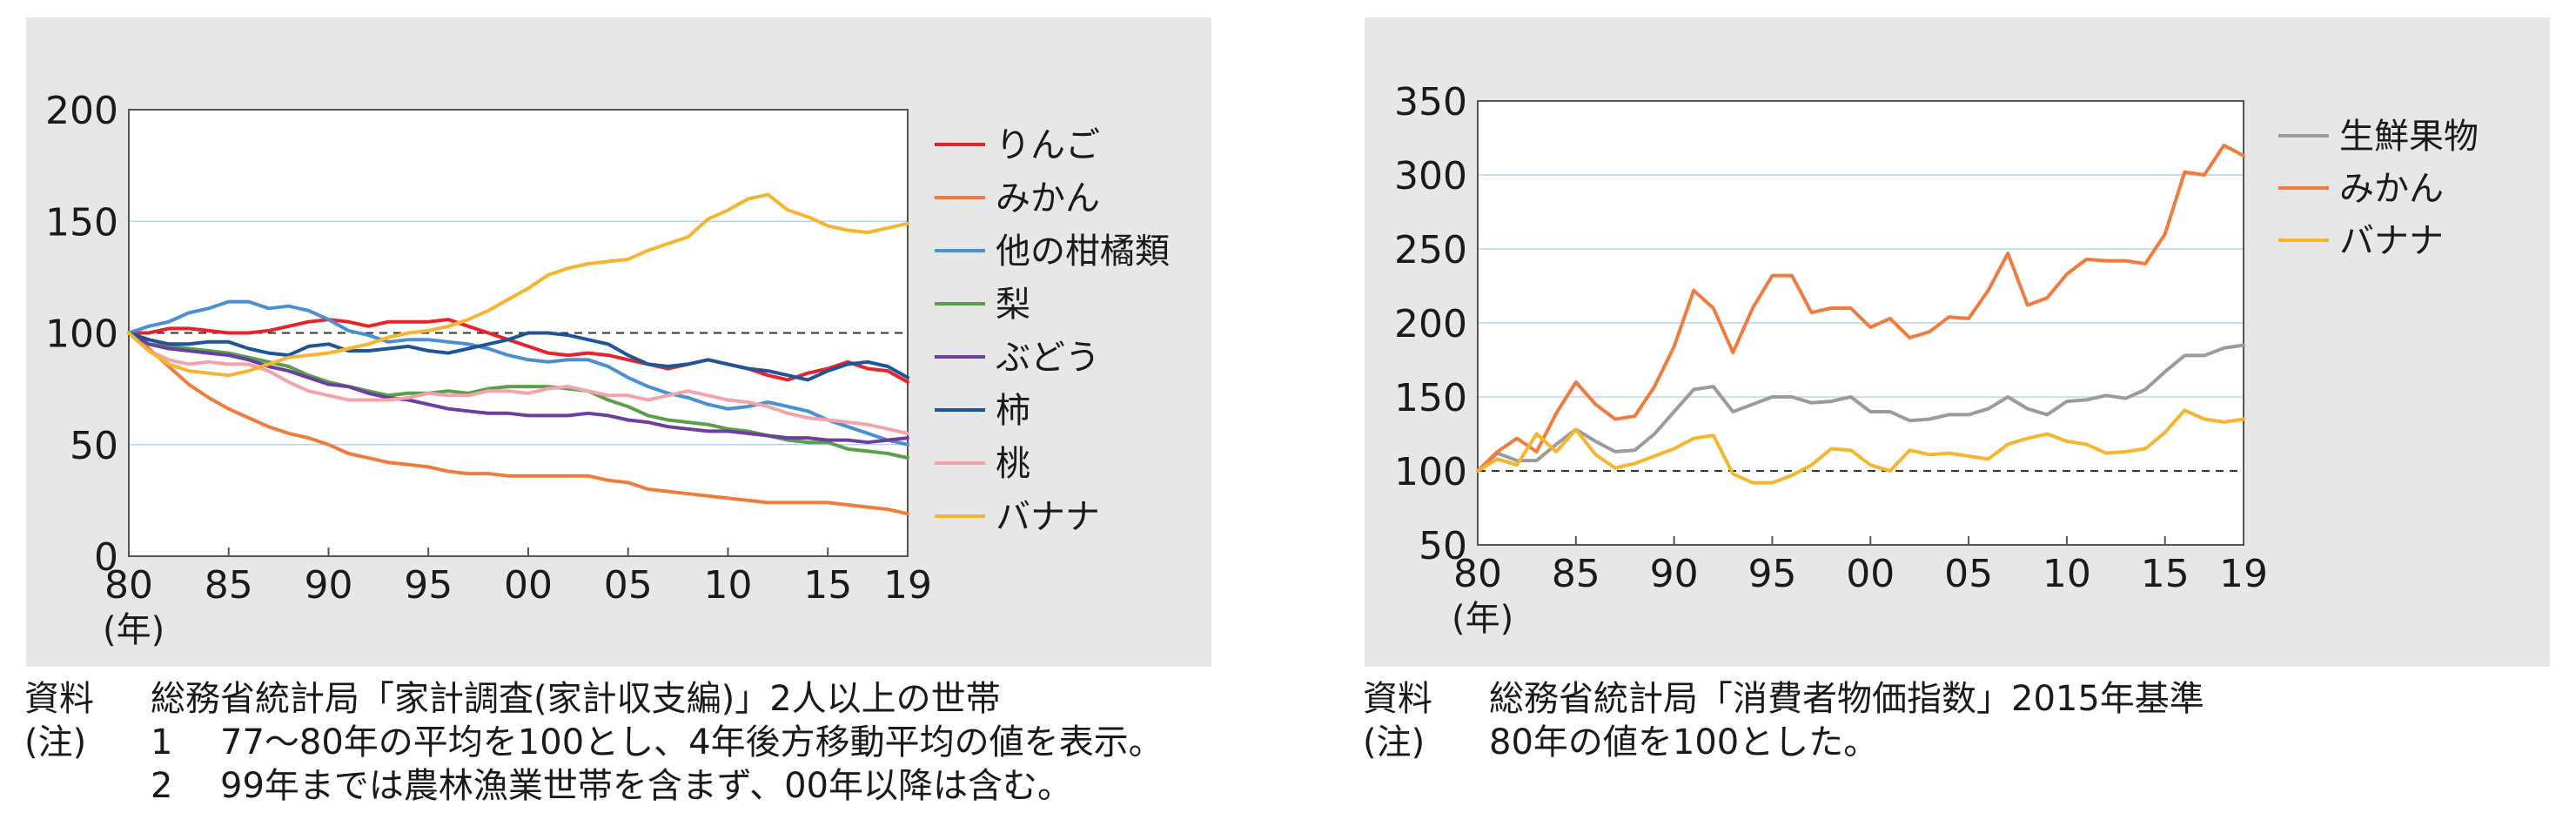  I want to click on y-tick-label: 350, so click(1430, 102).